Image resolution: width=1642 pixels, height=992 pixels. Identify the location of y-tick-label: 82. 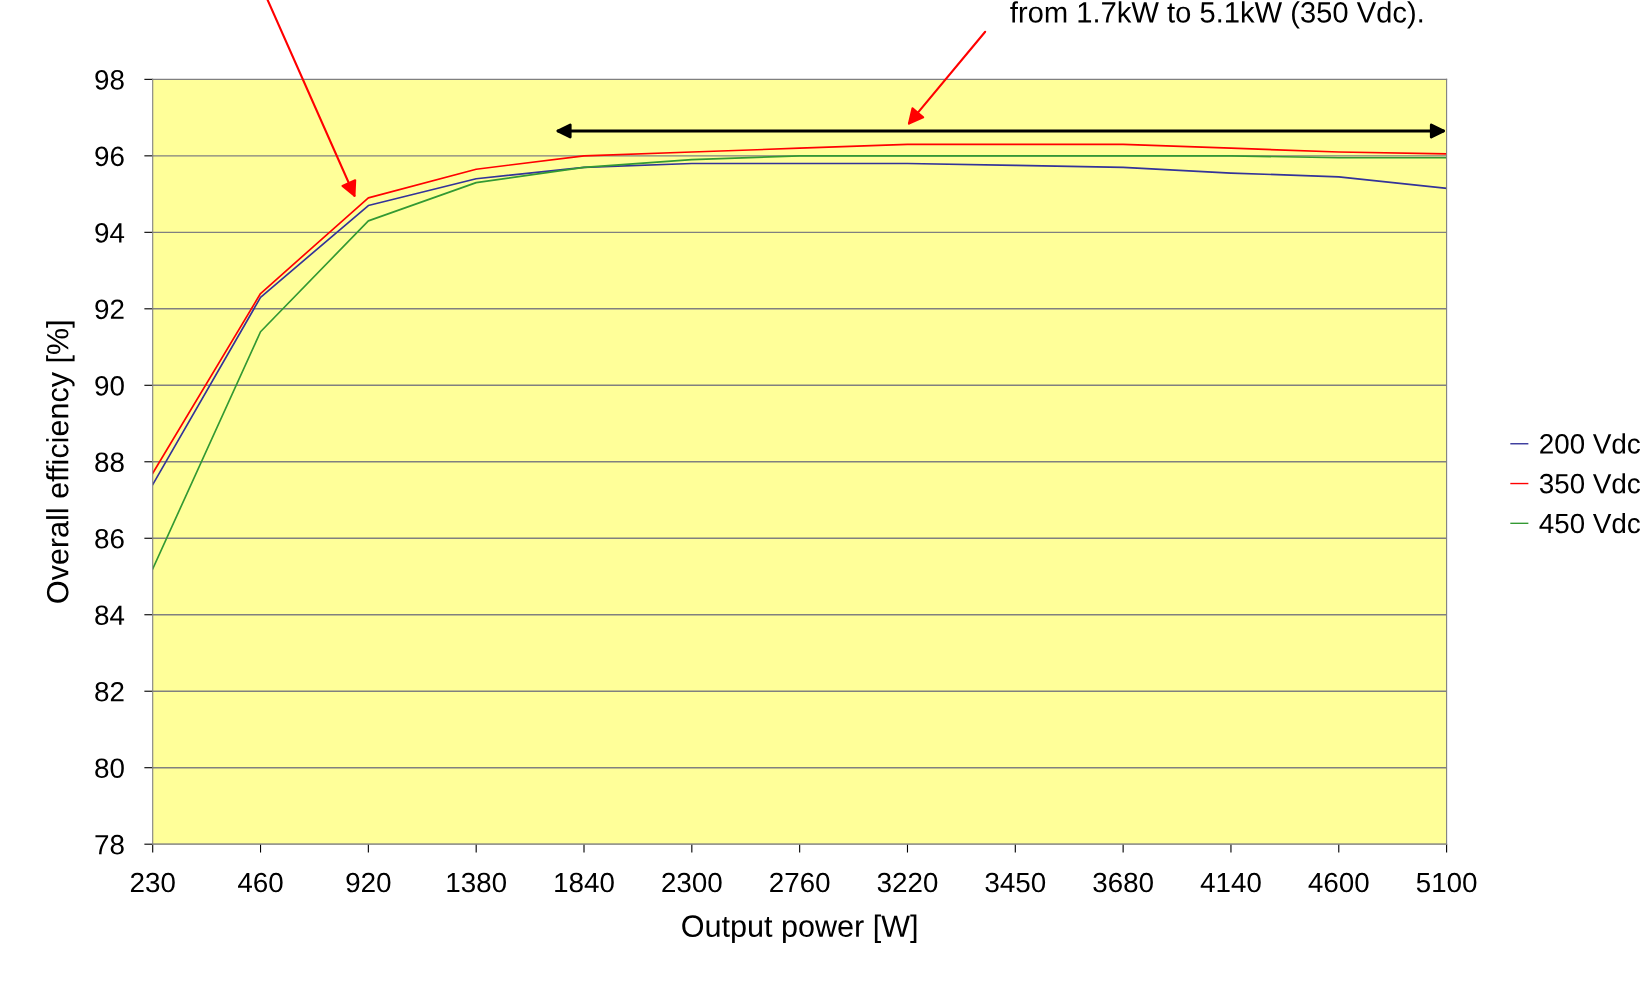
(109, 691).